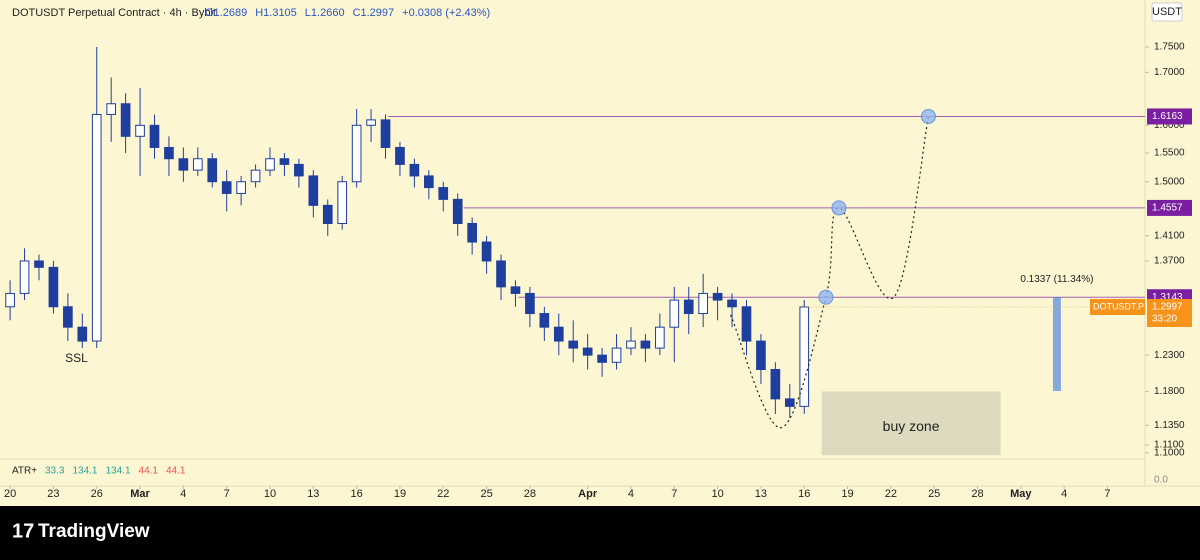  I want to click on atr-scale: 0.0, so click(1161, 480).